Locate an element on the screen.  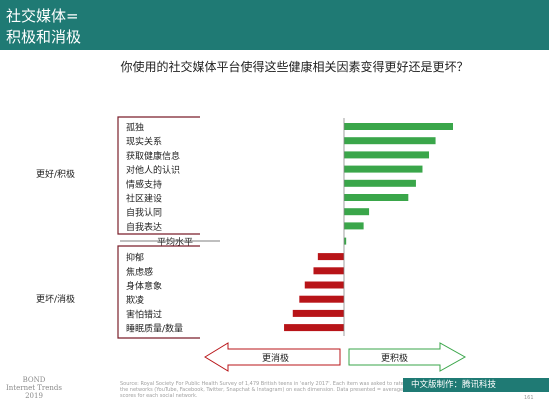
average-label: 平均水平 is located at coordinates (175, 242).